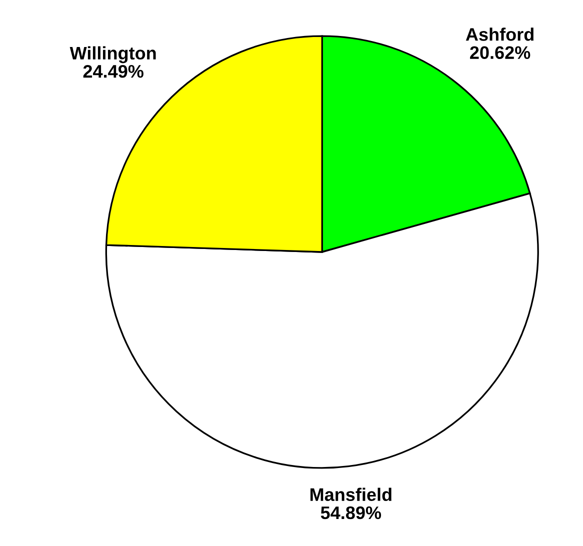 The width and height of the screenshot is (583, 546). Describe the element at coordinates (351, 495) in the screenshot. I see `slice-label: Mansfield` at that location.